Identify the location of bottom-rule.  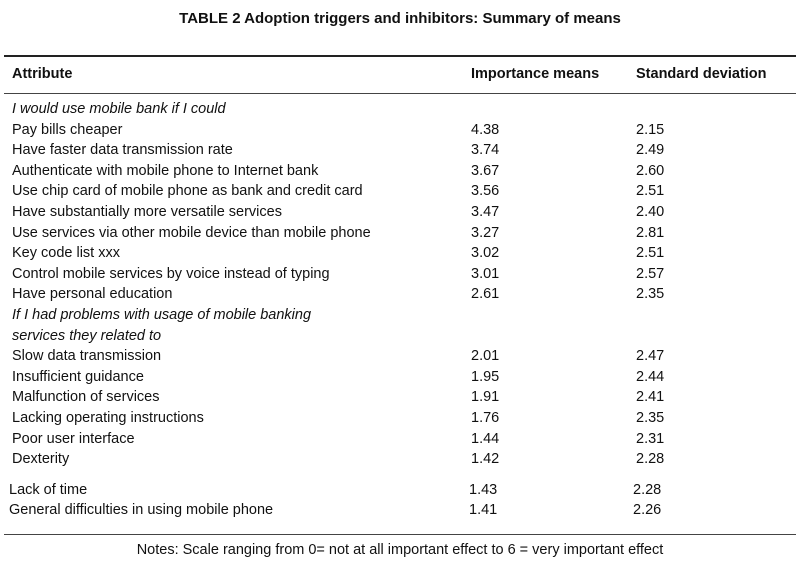
(400, 534).